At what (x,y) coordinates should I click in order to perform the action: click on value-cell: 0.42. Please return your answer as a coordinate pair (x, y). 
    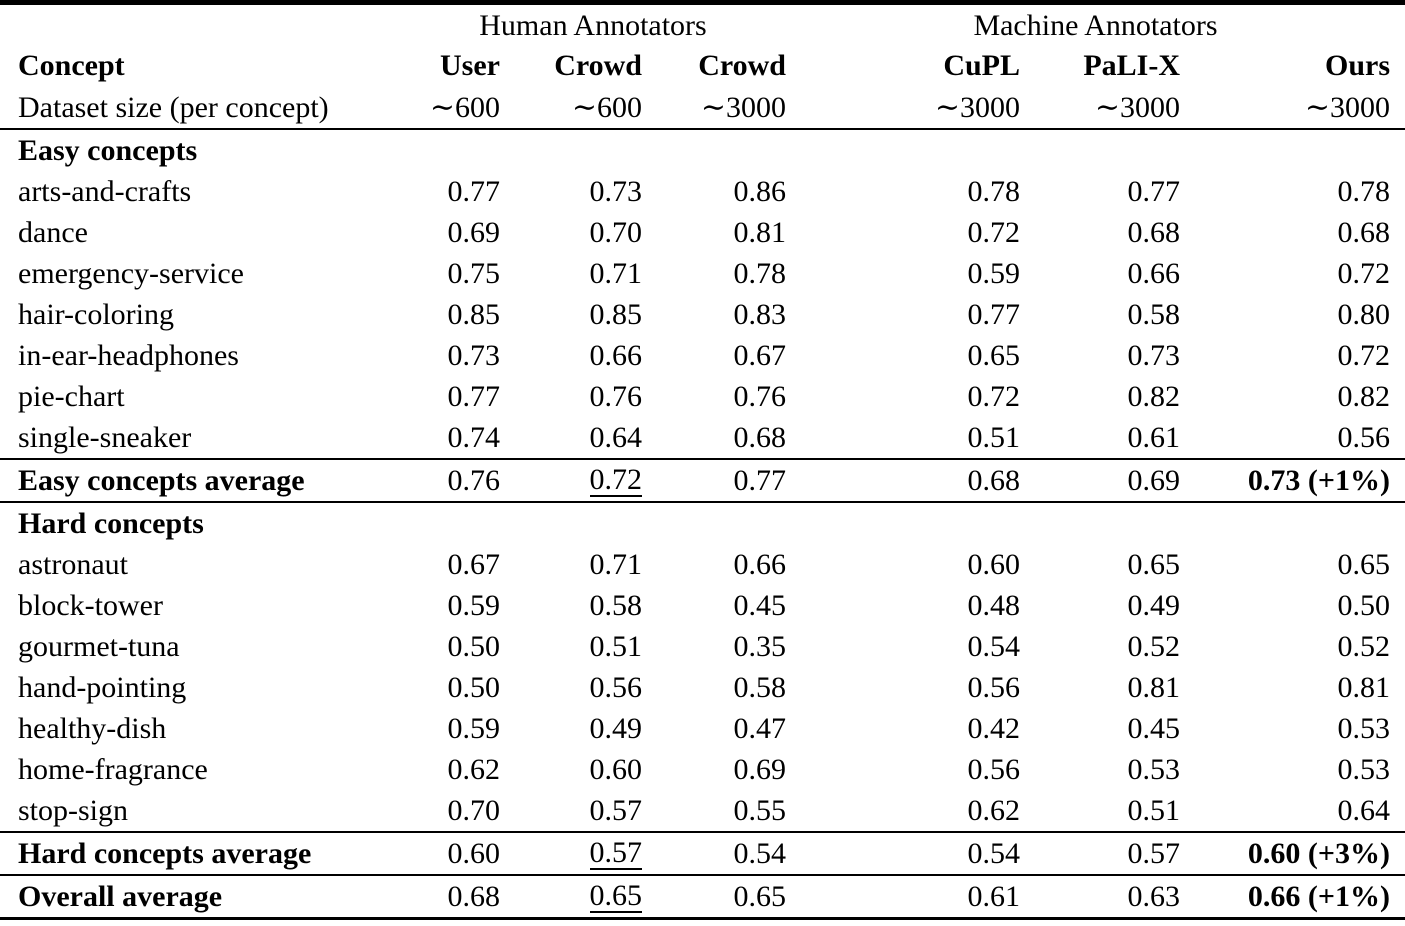
    Looking at the image, I should click on (994, 728).